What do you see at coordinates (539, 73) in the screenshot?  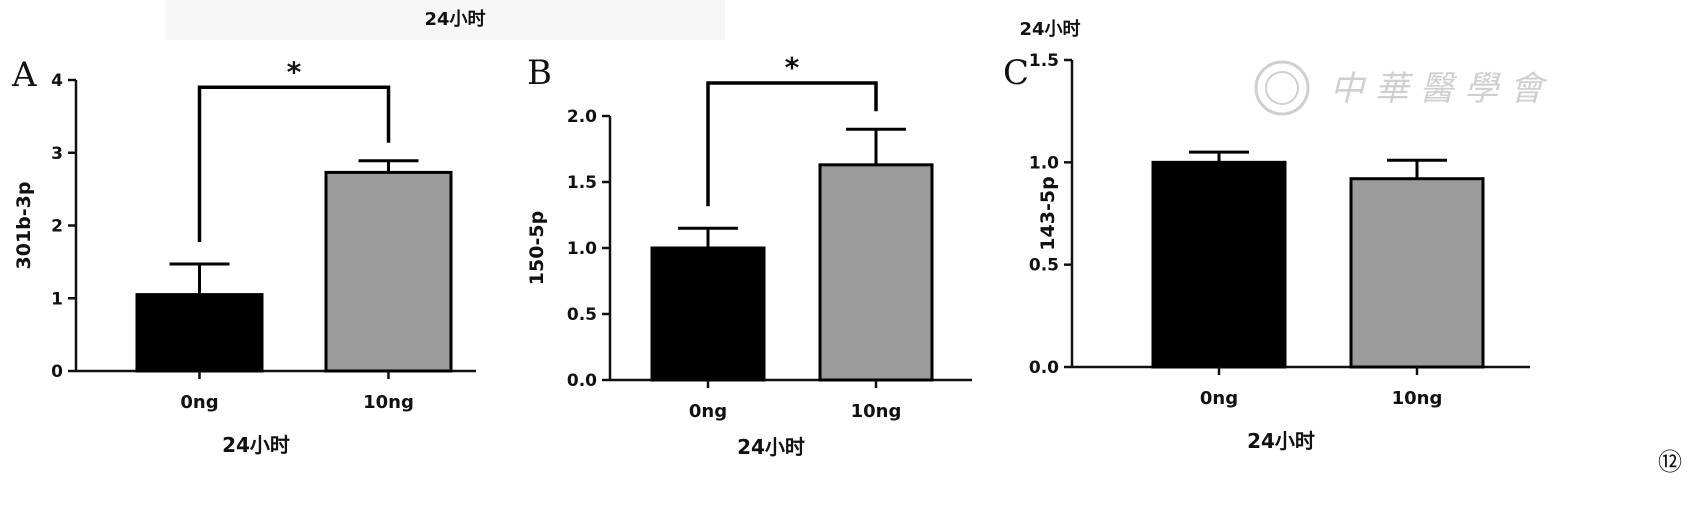 I see `panel-letter: B` at bounding box center [539, 73].